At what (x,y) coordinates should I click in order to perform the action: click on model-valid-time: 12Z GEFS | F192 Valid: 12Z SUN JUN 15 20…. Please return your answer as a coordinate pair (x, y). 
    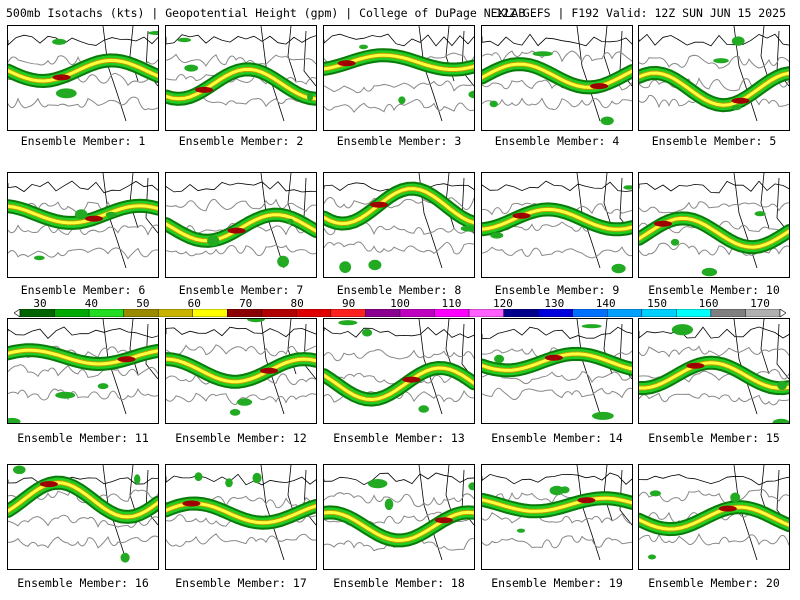
    Looking at the image, I should click on (640, 13).